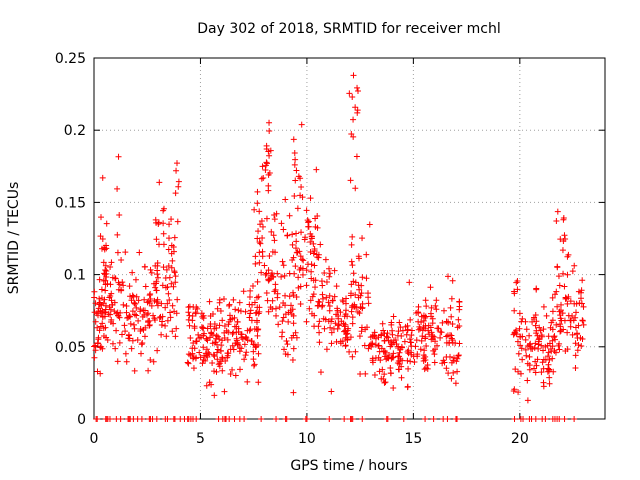  Describe the element at coordinates (70, 59) in the screenshot. I see `y-tick-label: 0.25` at that location.